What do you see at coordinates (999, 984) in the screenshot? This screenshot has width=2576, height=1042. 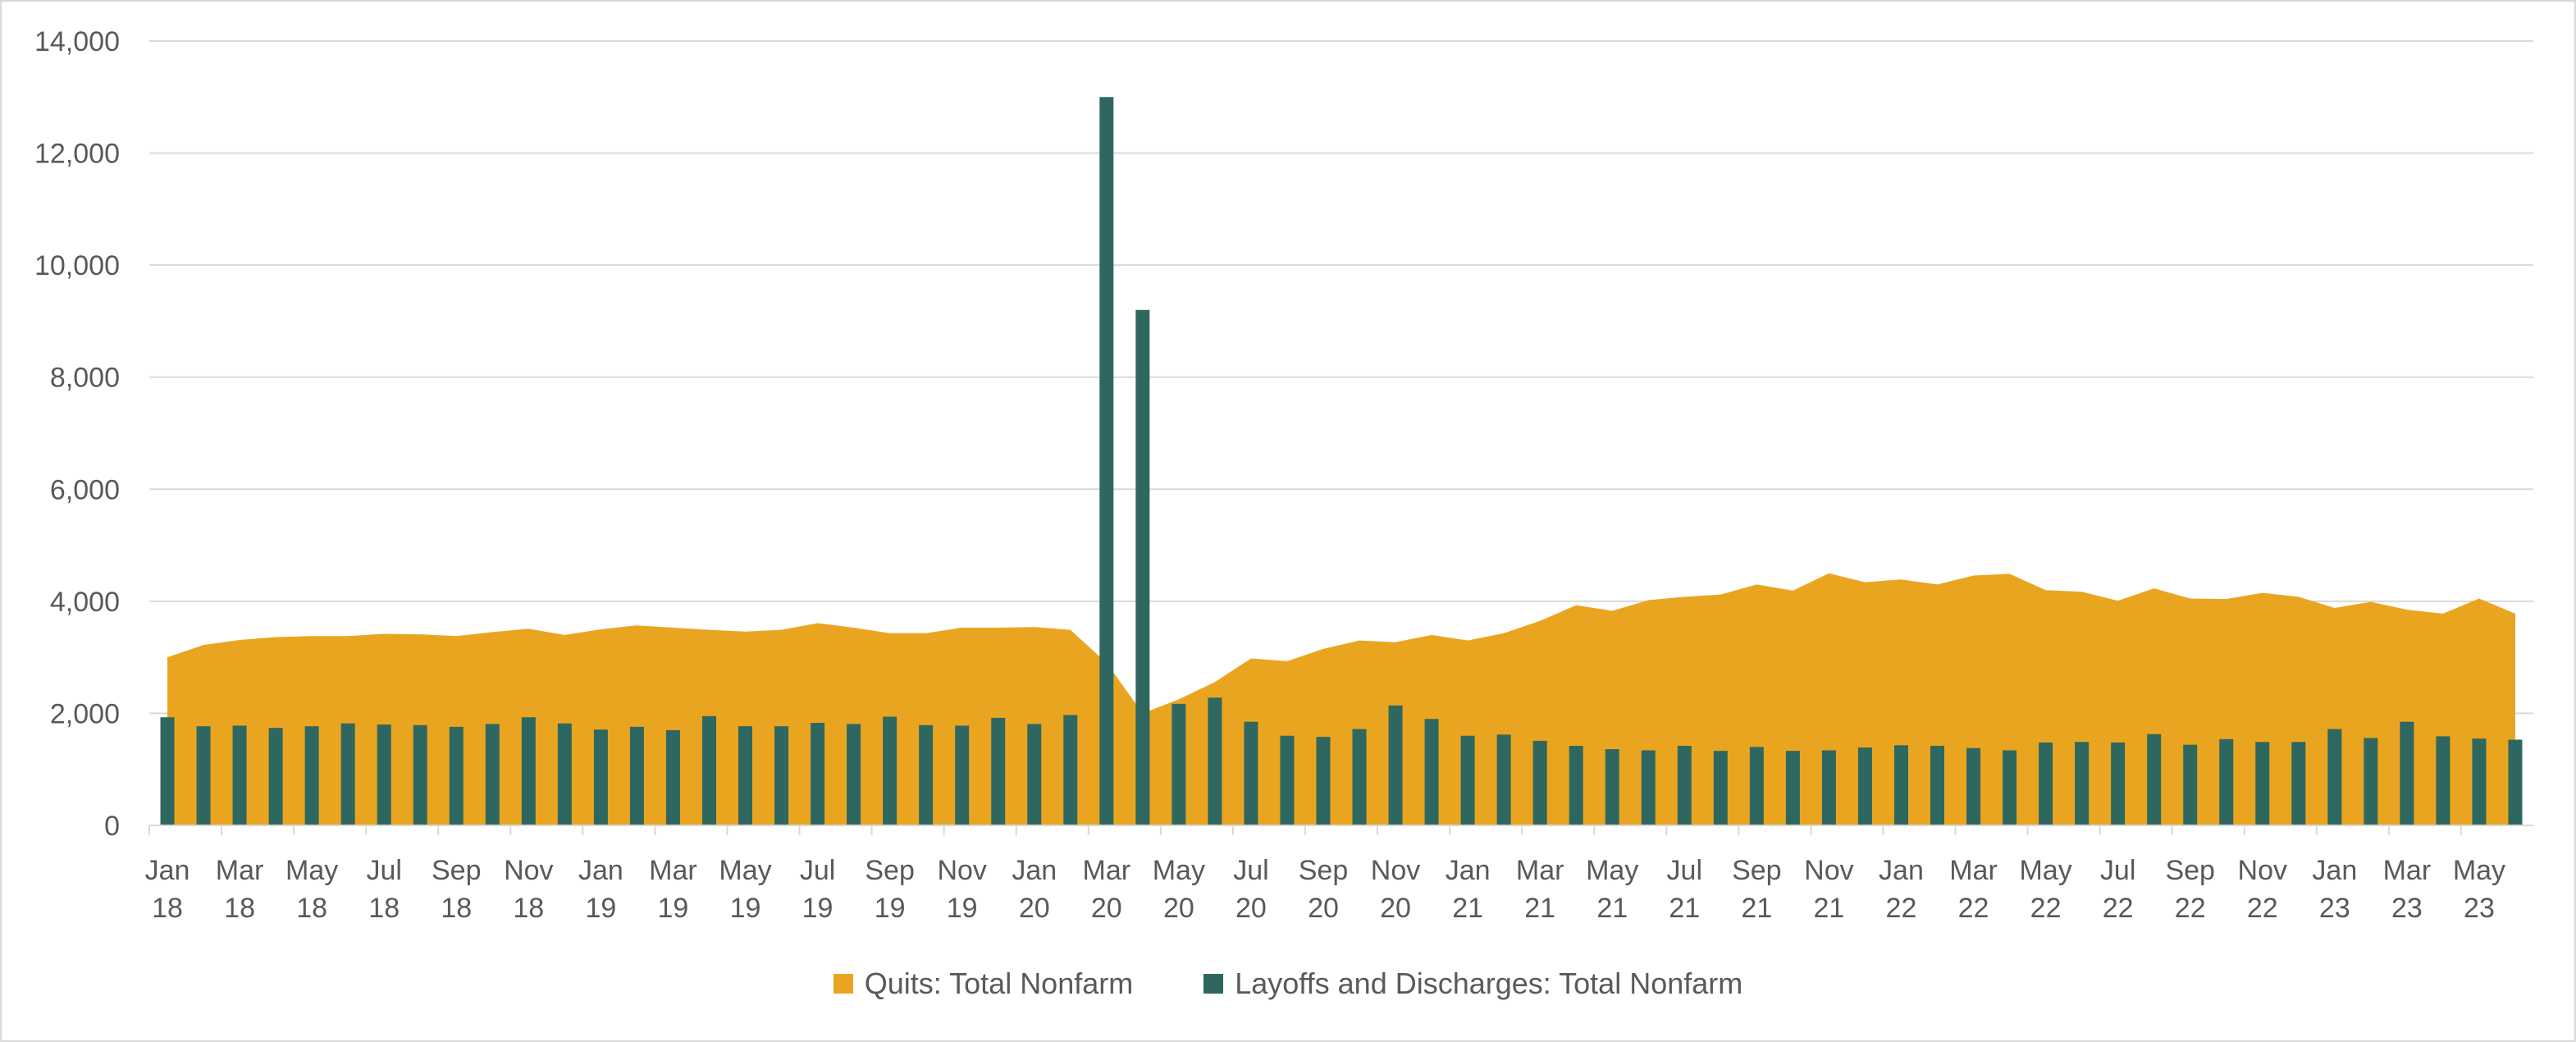 I see `legend-label-quits: Quits: Total Nonfarm` at bounding box center [999, 984].